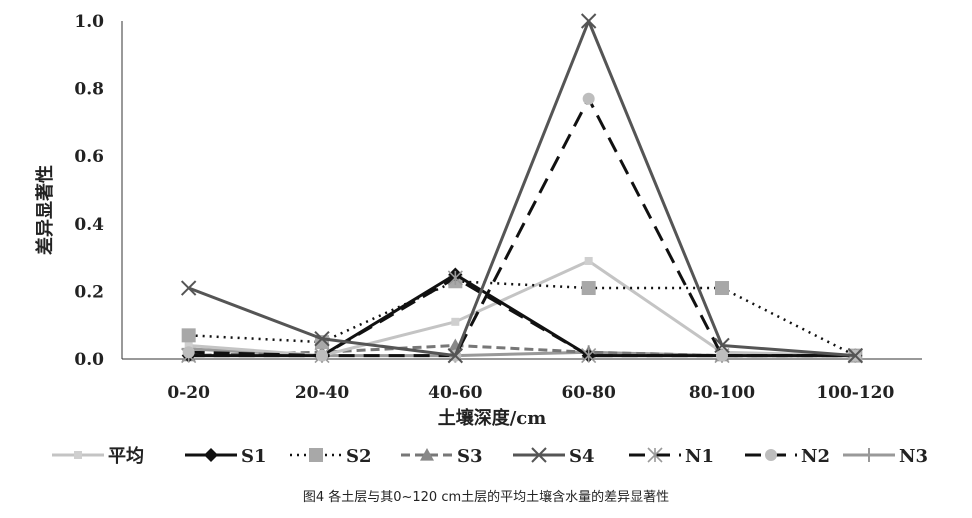  What do you see at coordinates (331, 456) in the screenshot?
I see `legend-item: S2` at bounding box center [331, 456].